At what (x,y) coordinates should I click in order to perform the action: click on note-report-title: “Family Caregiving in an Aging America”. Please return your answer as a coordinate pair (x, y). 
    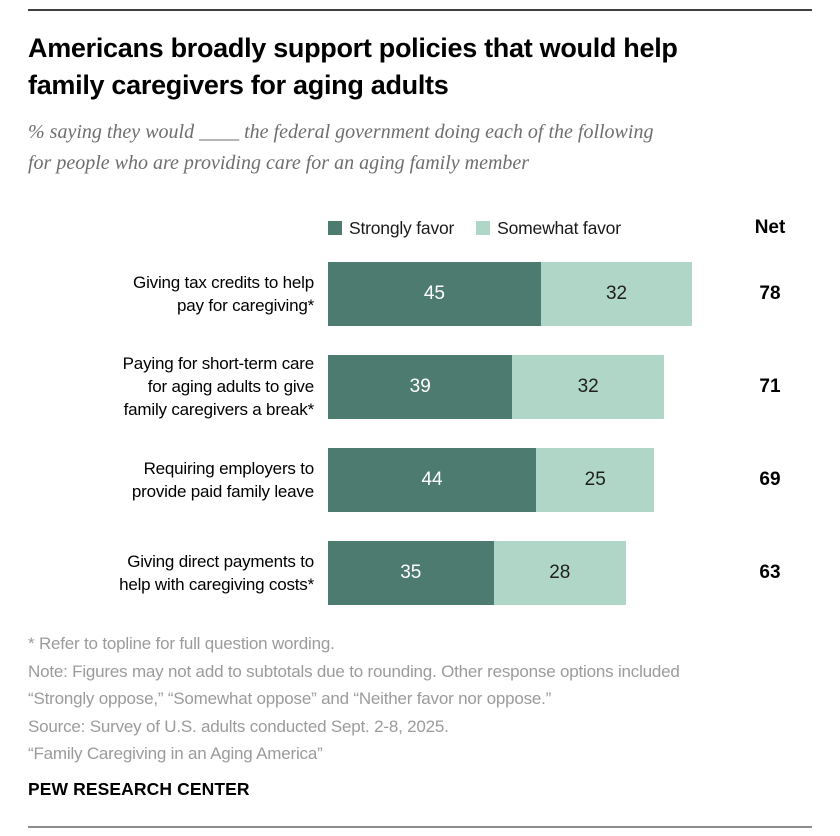
    Looking at the image, I should click on (175, 753).